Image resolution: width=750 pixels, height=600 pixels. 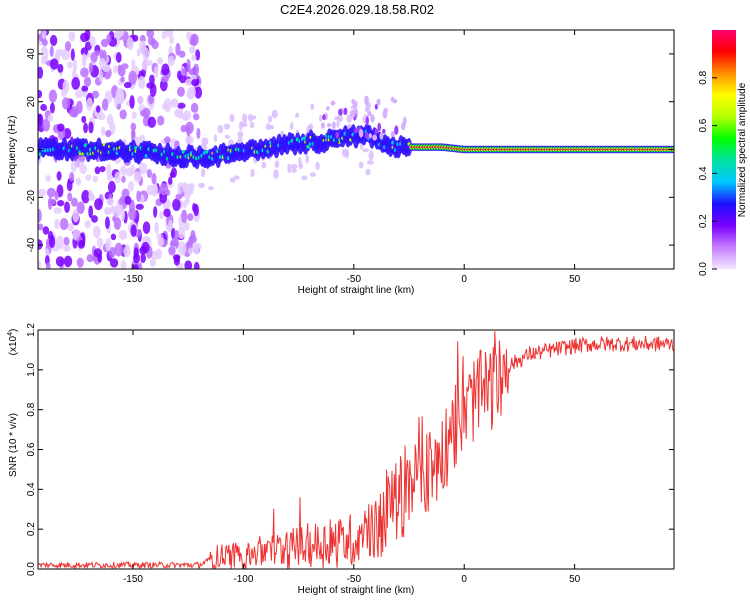 I want to click on colorbar-label: Normalized spectral amplitude, so click(x=742, y=149).